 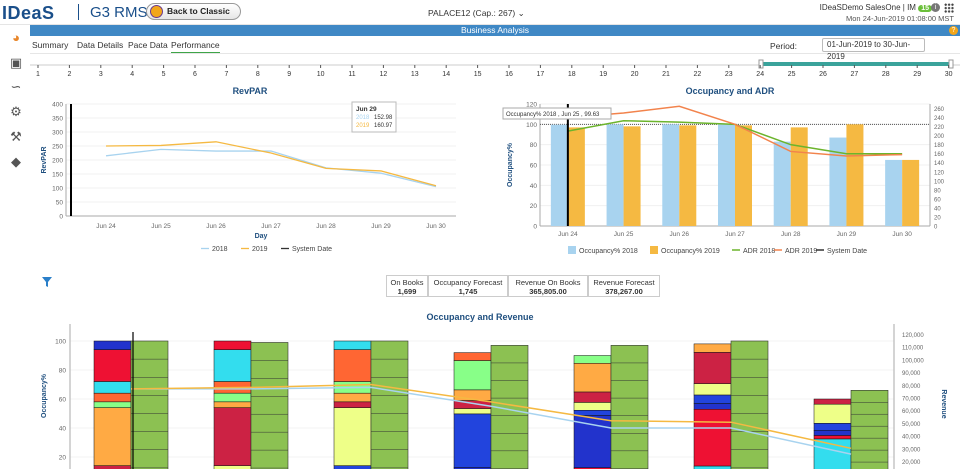 I want to click on ruler-day-label: 30, so click(x=949, y=74).